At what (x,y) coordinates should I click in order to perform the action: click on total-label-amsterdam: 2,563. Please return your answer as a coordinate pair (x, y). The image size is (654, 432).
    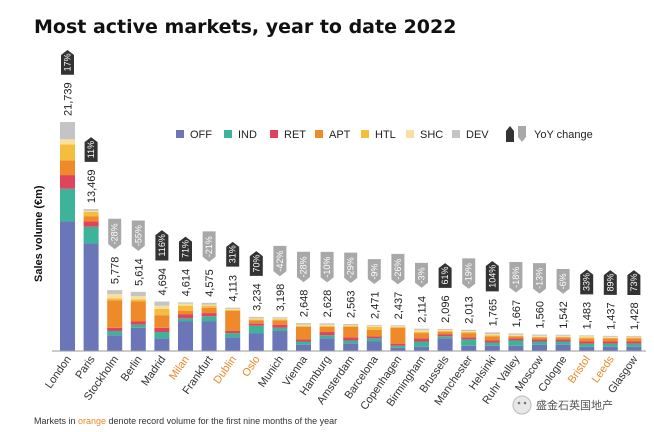
    Looking at the image, I should click on (352, 304).